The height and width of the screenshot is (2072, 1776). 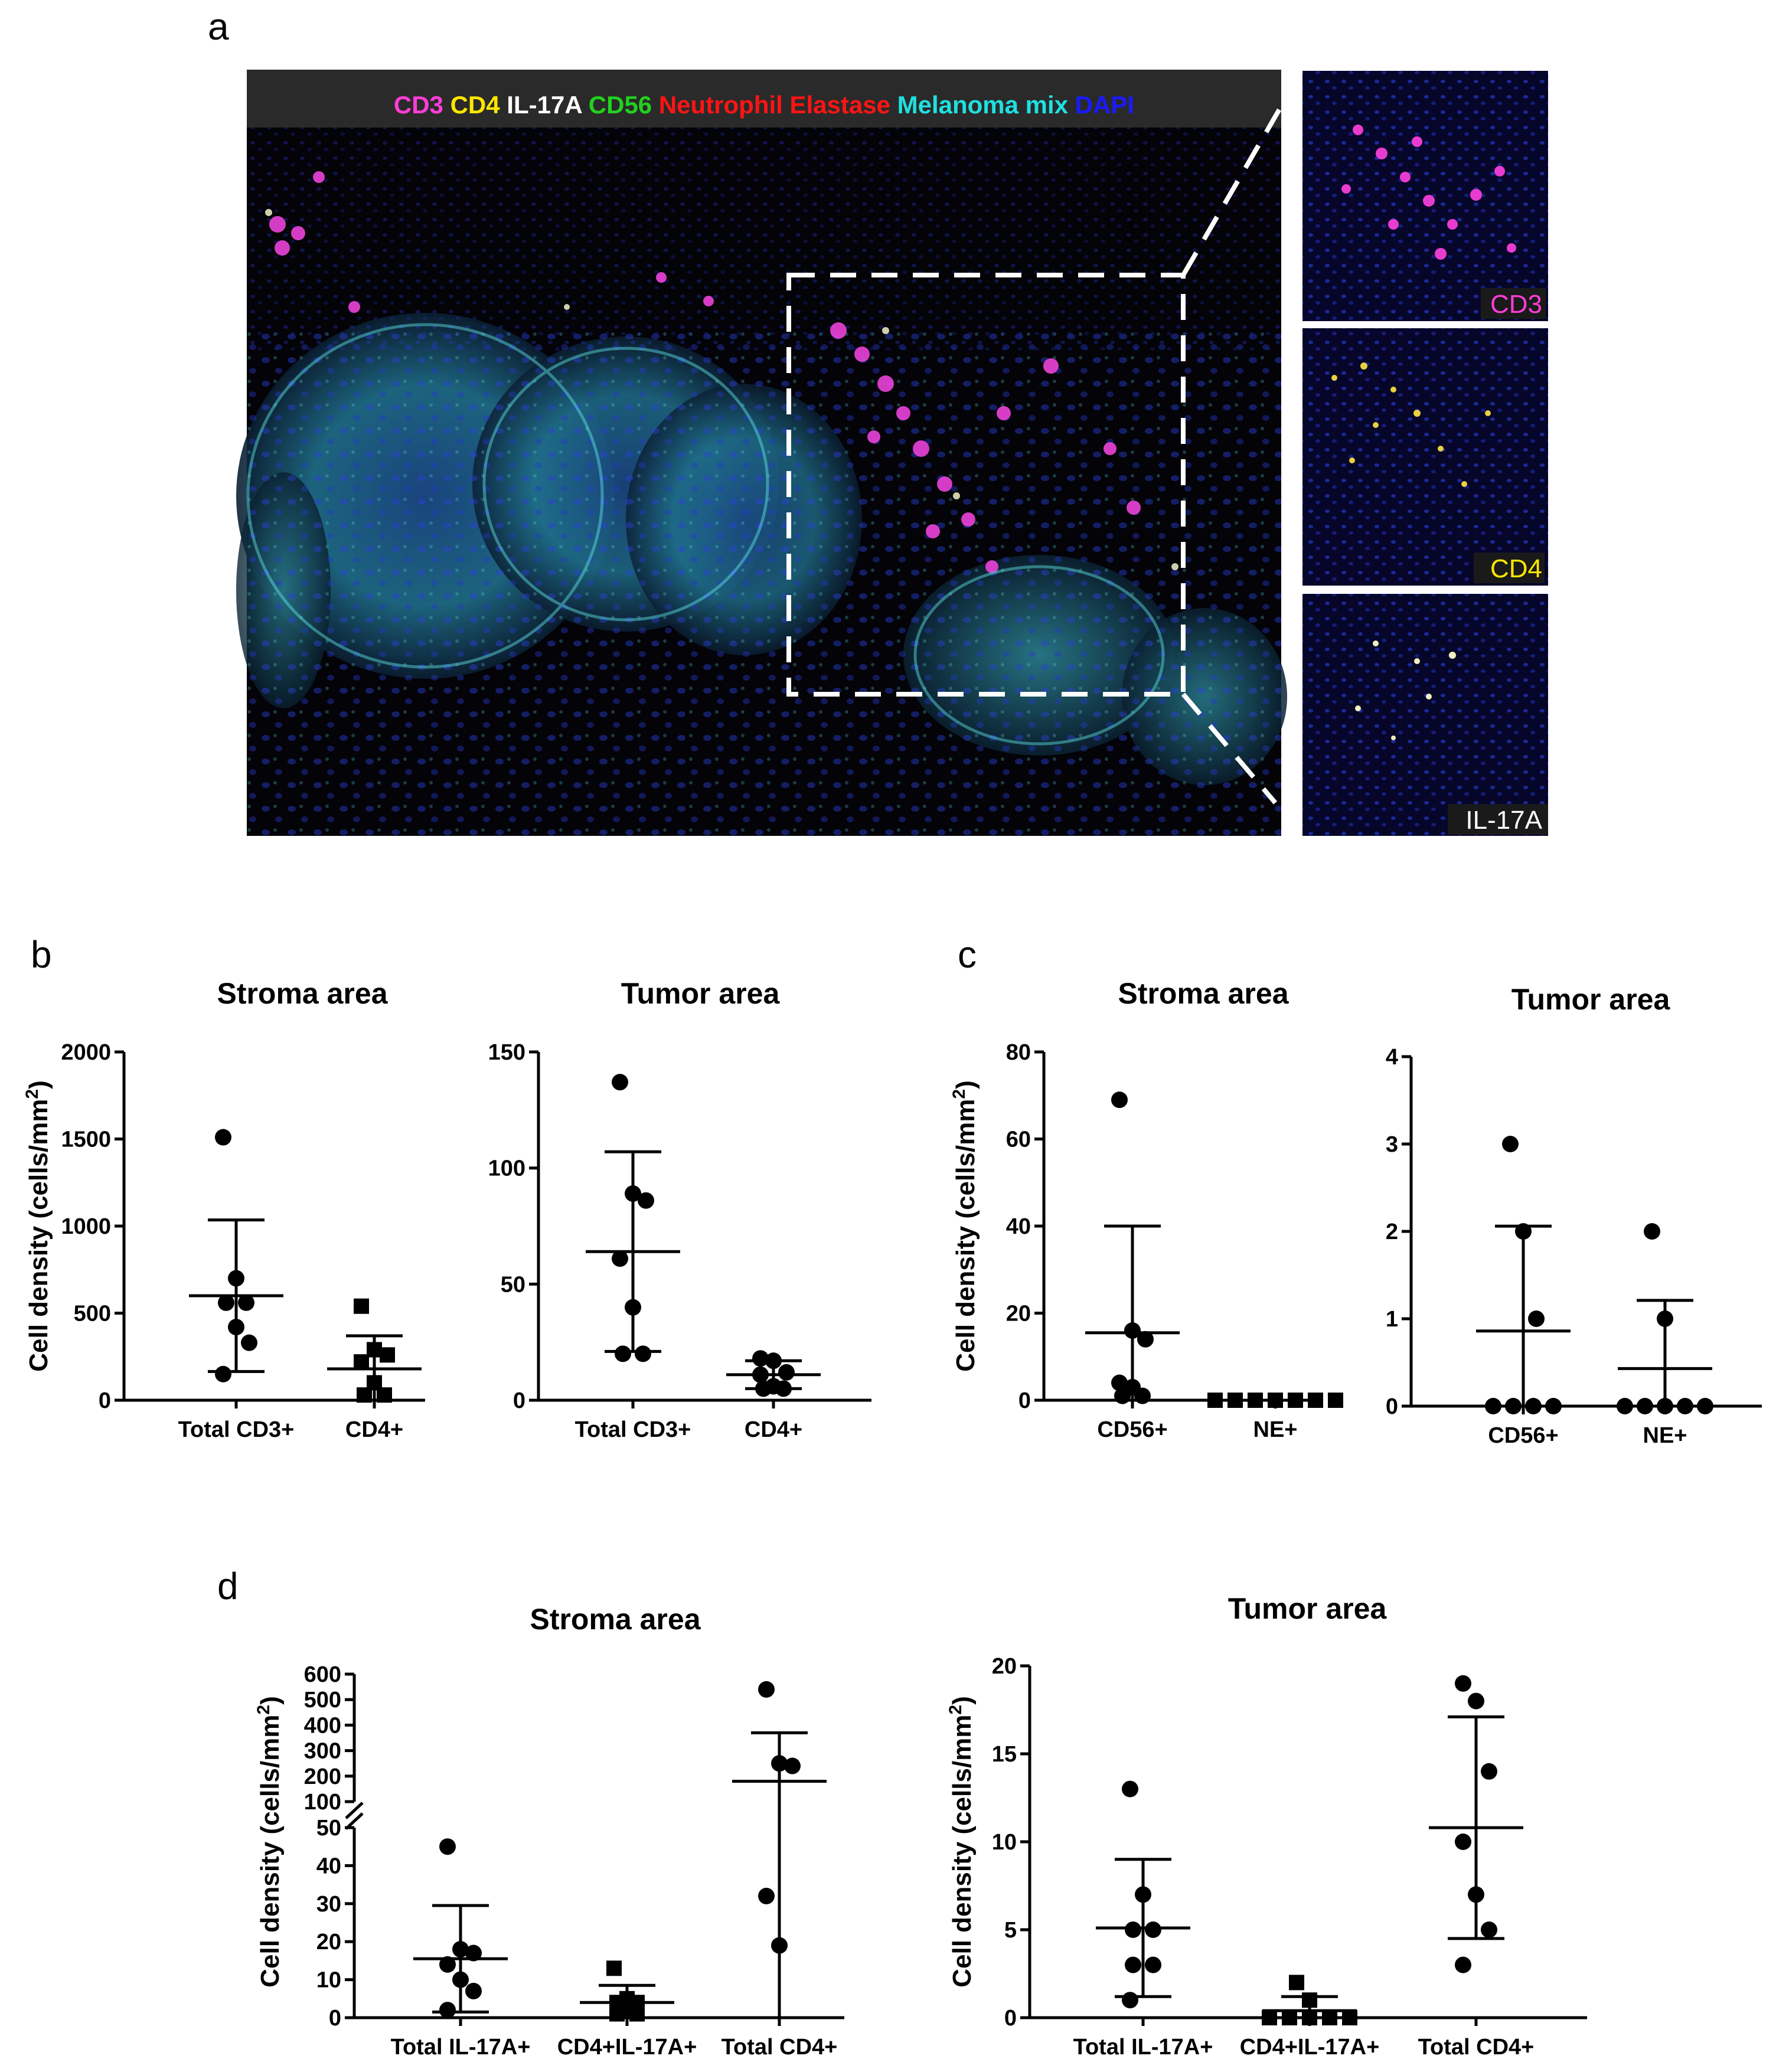 I want to click on legend-dapi: DAPI, so click(x=1104, y=105).